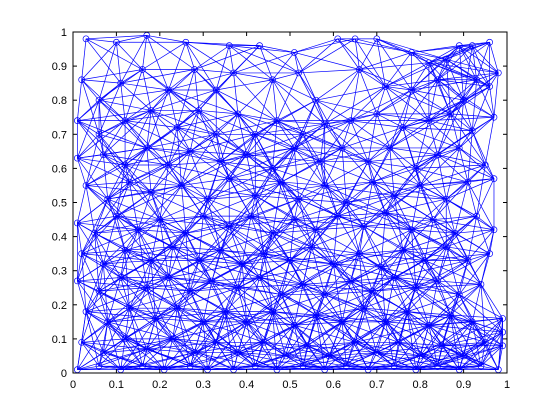  I want to click on x-tick-label: 0, so click(73, 385).